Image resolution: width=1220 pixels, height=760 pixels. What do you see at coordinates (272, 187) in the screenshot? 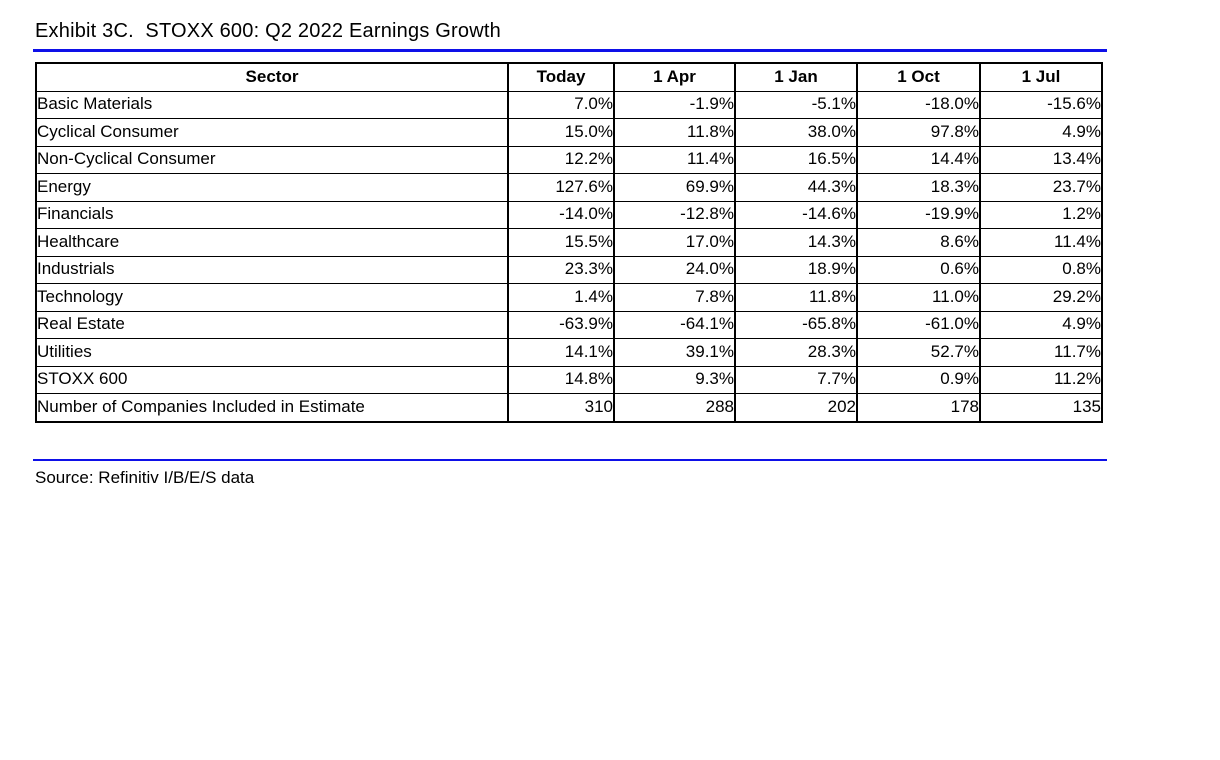
I see `sector-cell: Energy` at bounding box center [272, 187].